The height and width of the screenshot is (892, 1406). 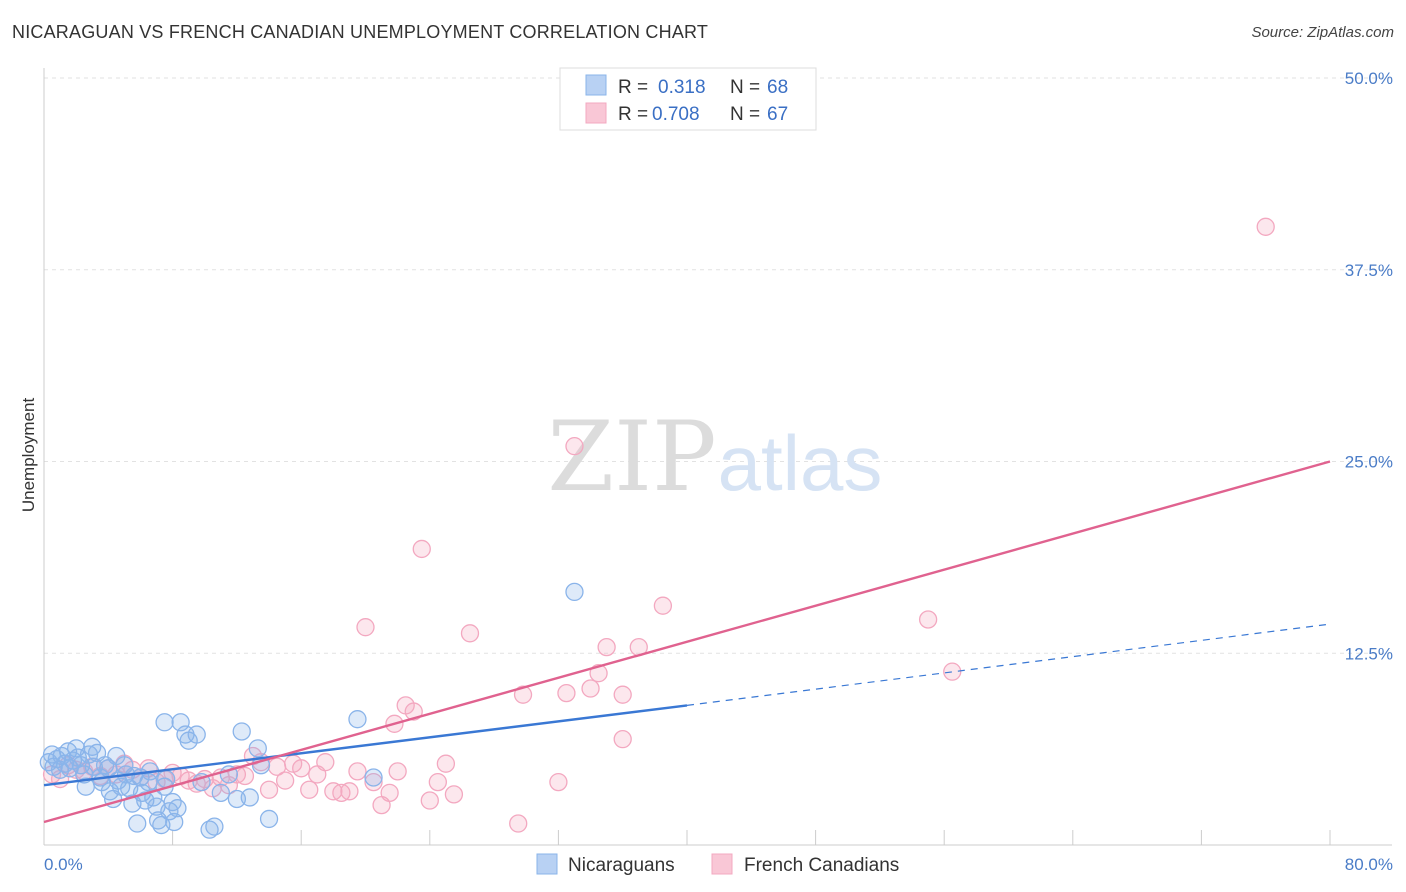 What do you see at coordinates (1369, 462) in the screenshot?
I see `y-tick-label: 25.0%` at bounding box center [1369, 462].